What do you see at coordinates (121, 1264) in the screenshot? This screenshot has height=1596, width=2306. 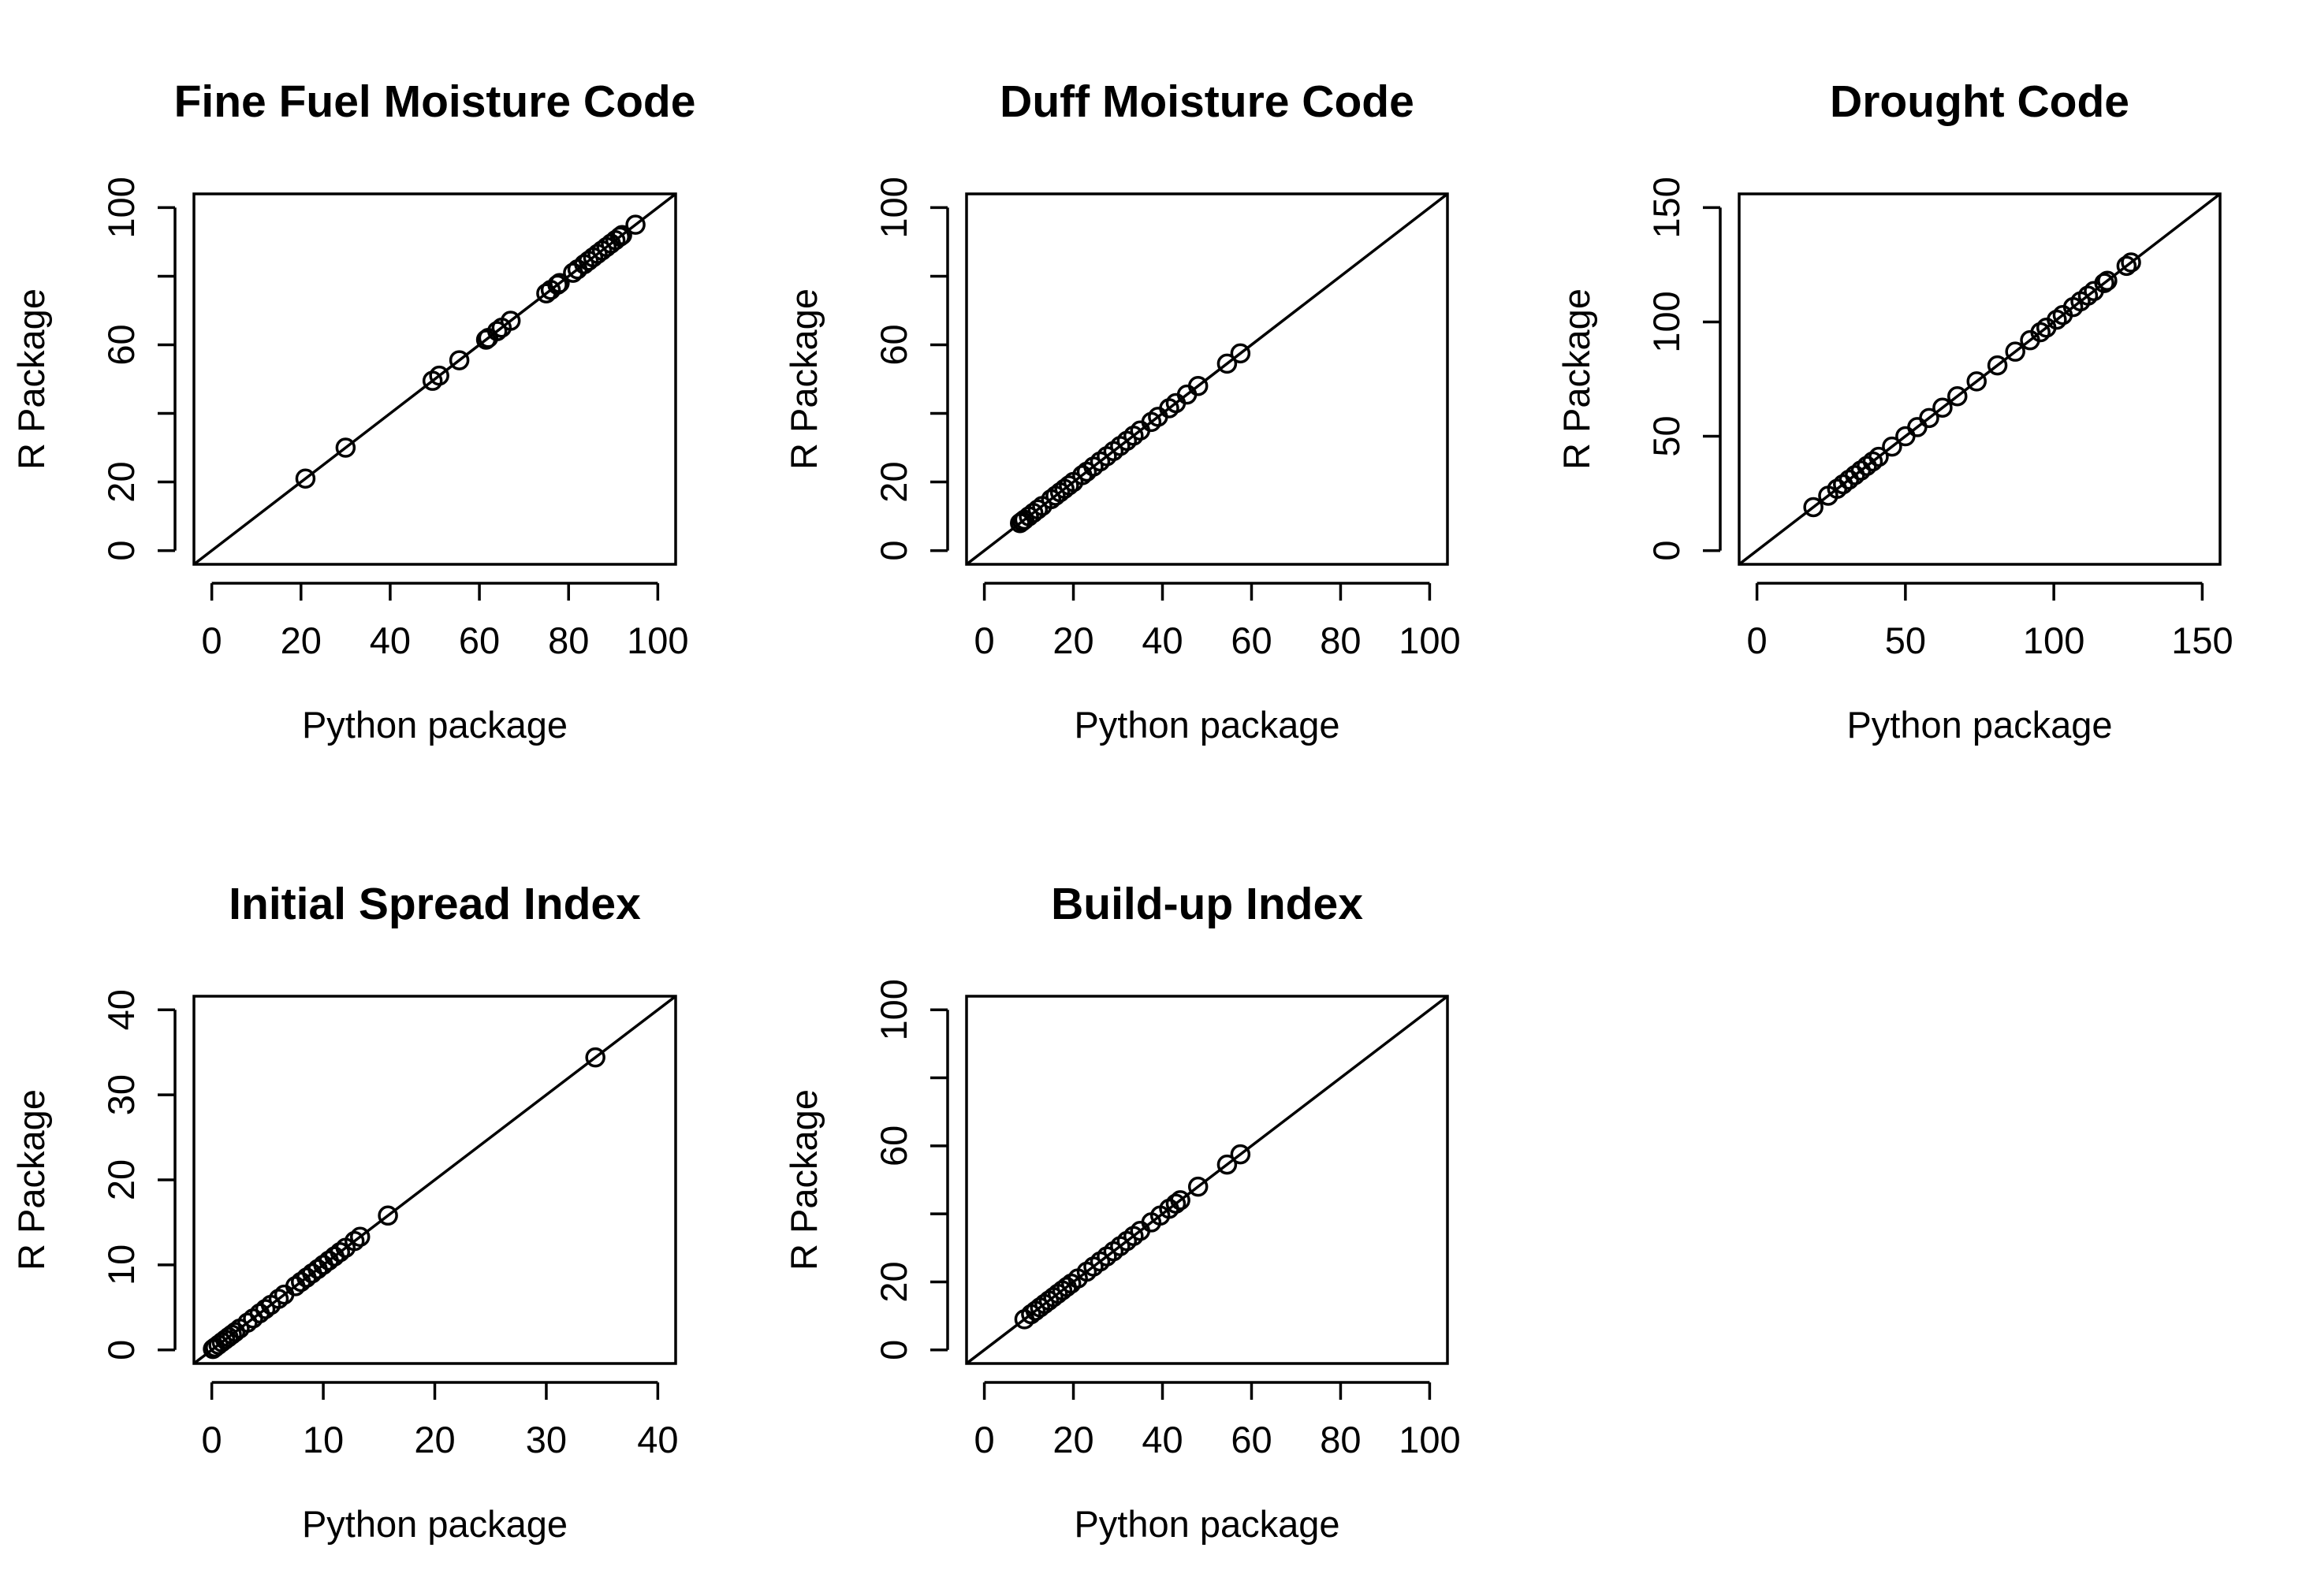 I see `y-tick-label: 10` at bounding box center [121, 1264].